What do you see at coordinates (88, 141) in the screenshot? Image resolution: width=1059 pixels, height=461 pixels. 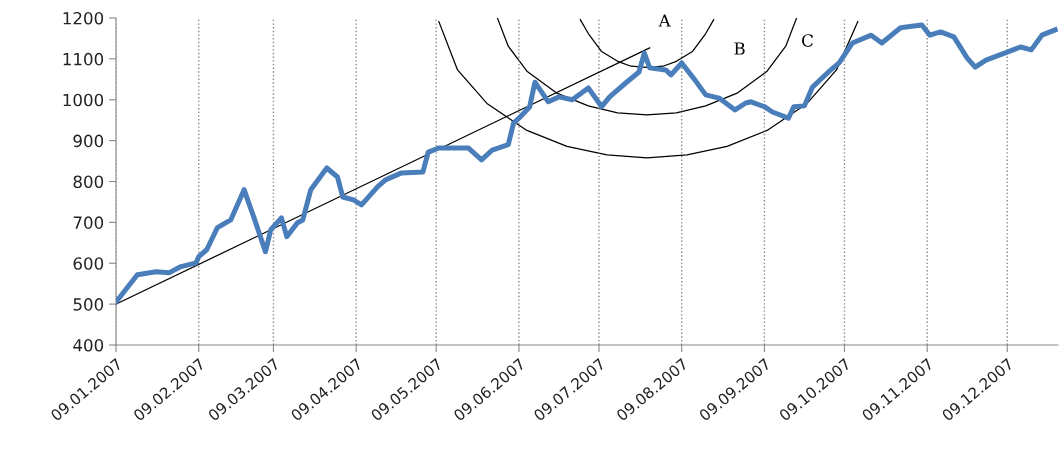 I see `y-tick-label: 900` at bounding box center [88, 141].